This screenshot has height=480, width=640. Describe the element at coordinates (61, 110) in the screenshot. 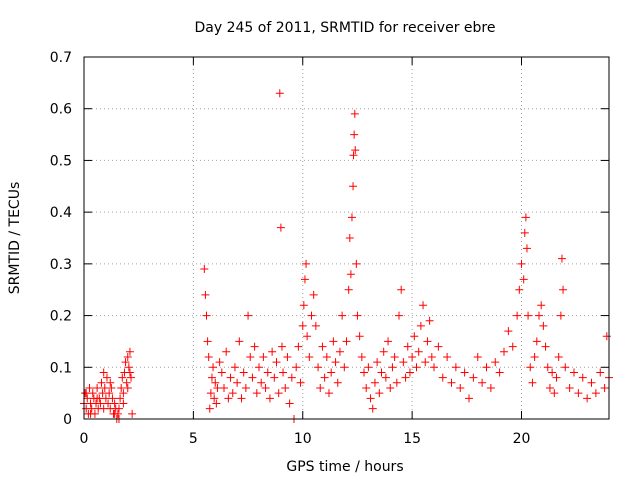

I see `y-tick-label: 0.6` at that location.